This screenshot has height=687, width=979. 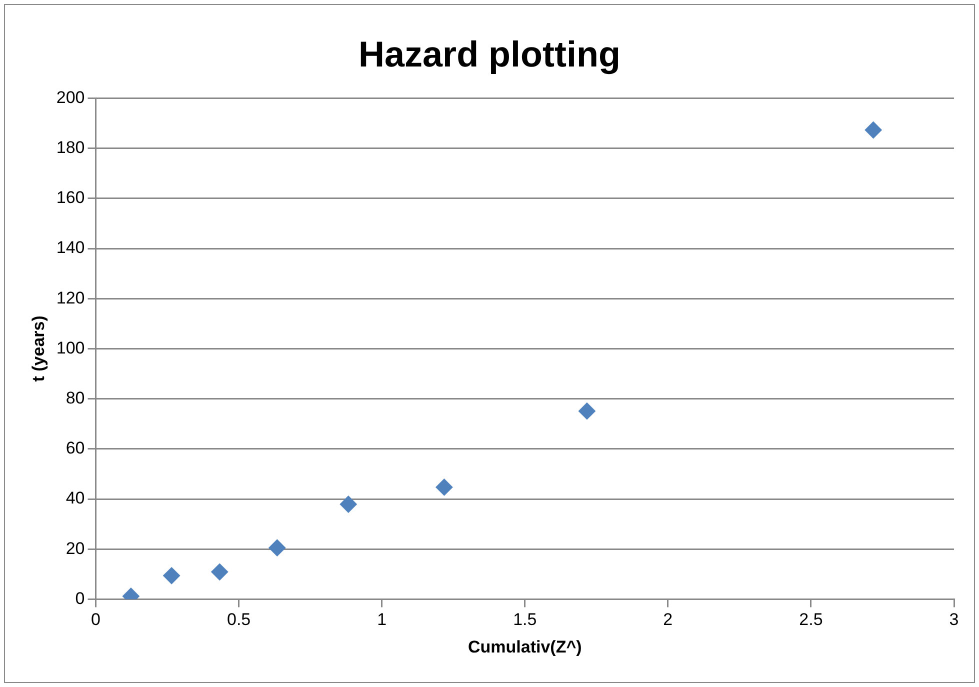 What do you see at coordinates (382, 620) in the screenshot?
I see `x-tick-label: 1` at bounding box center [382, 620].